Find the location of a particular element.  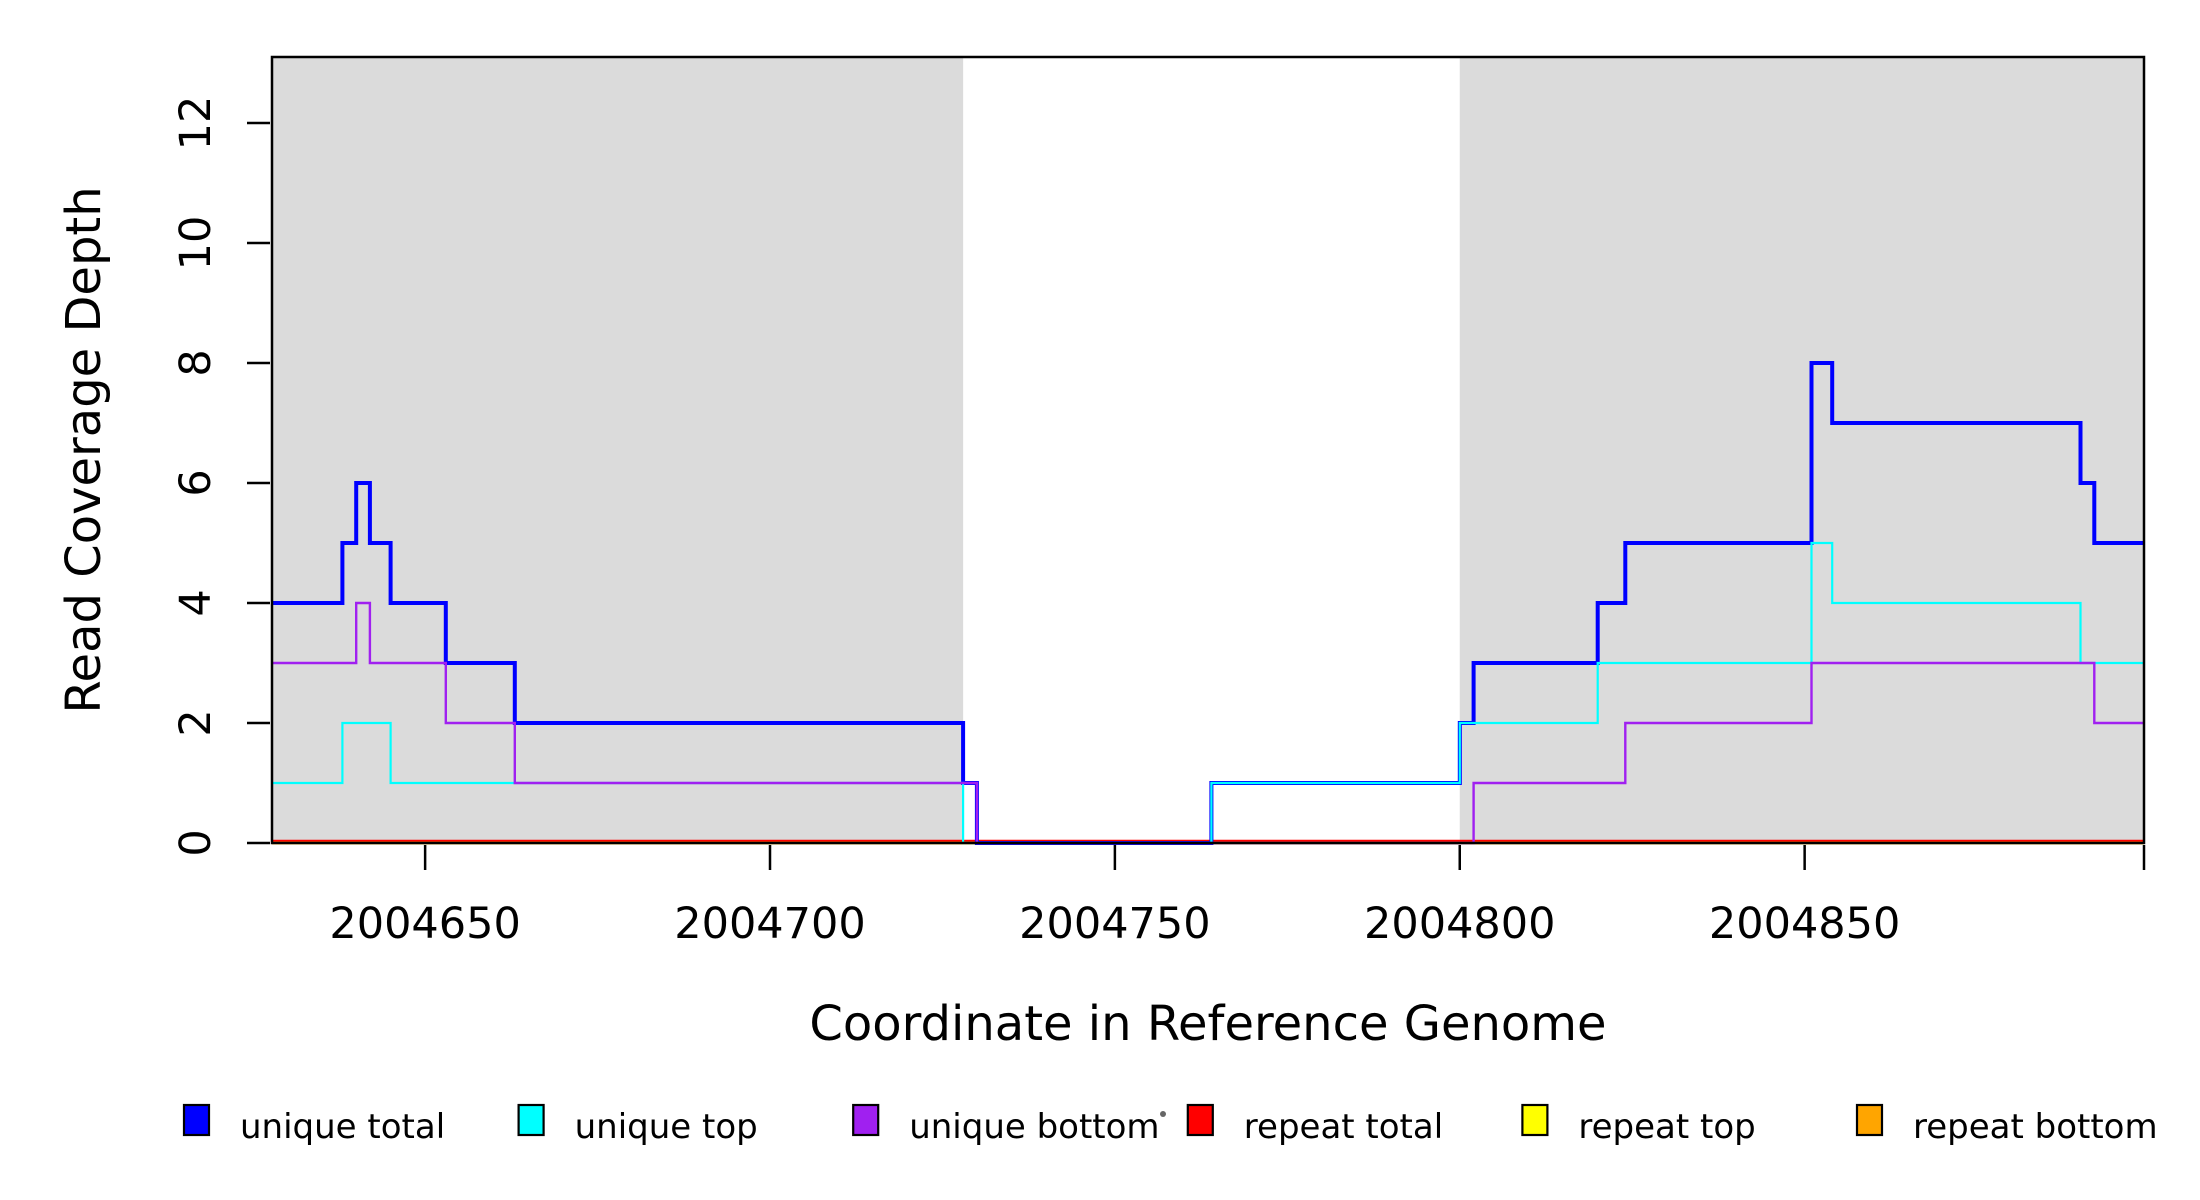

y-axis-title: Read Coverage Depth is located at coordinates (84, 449).